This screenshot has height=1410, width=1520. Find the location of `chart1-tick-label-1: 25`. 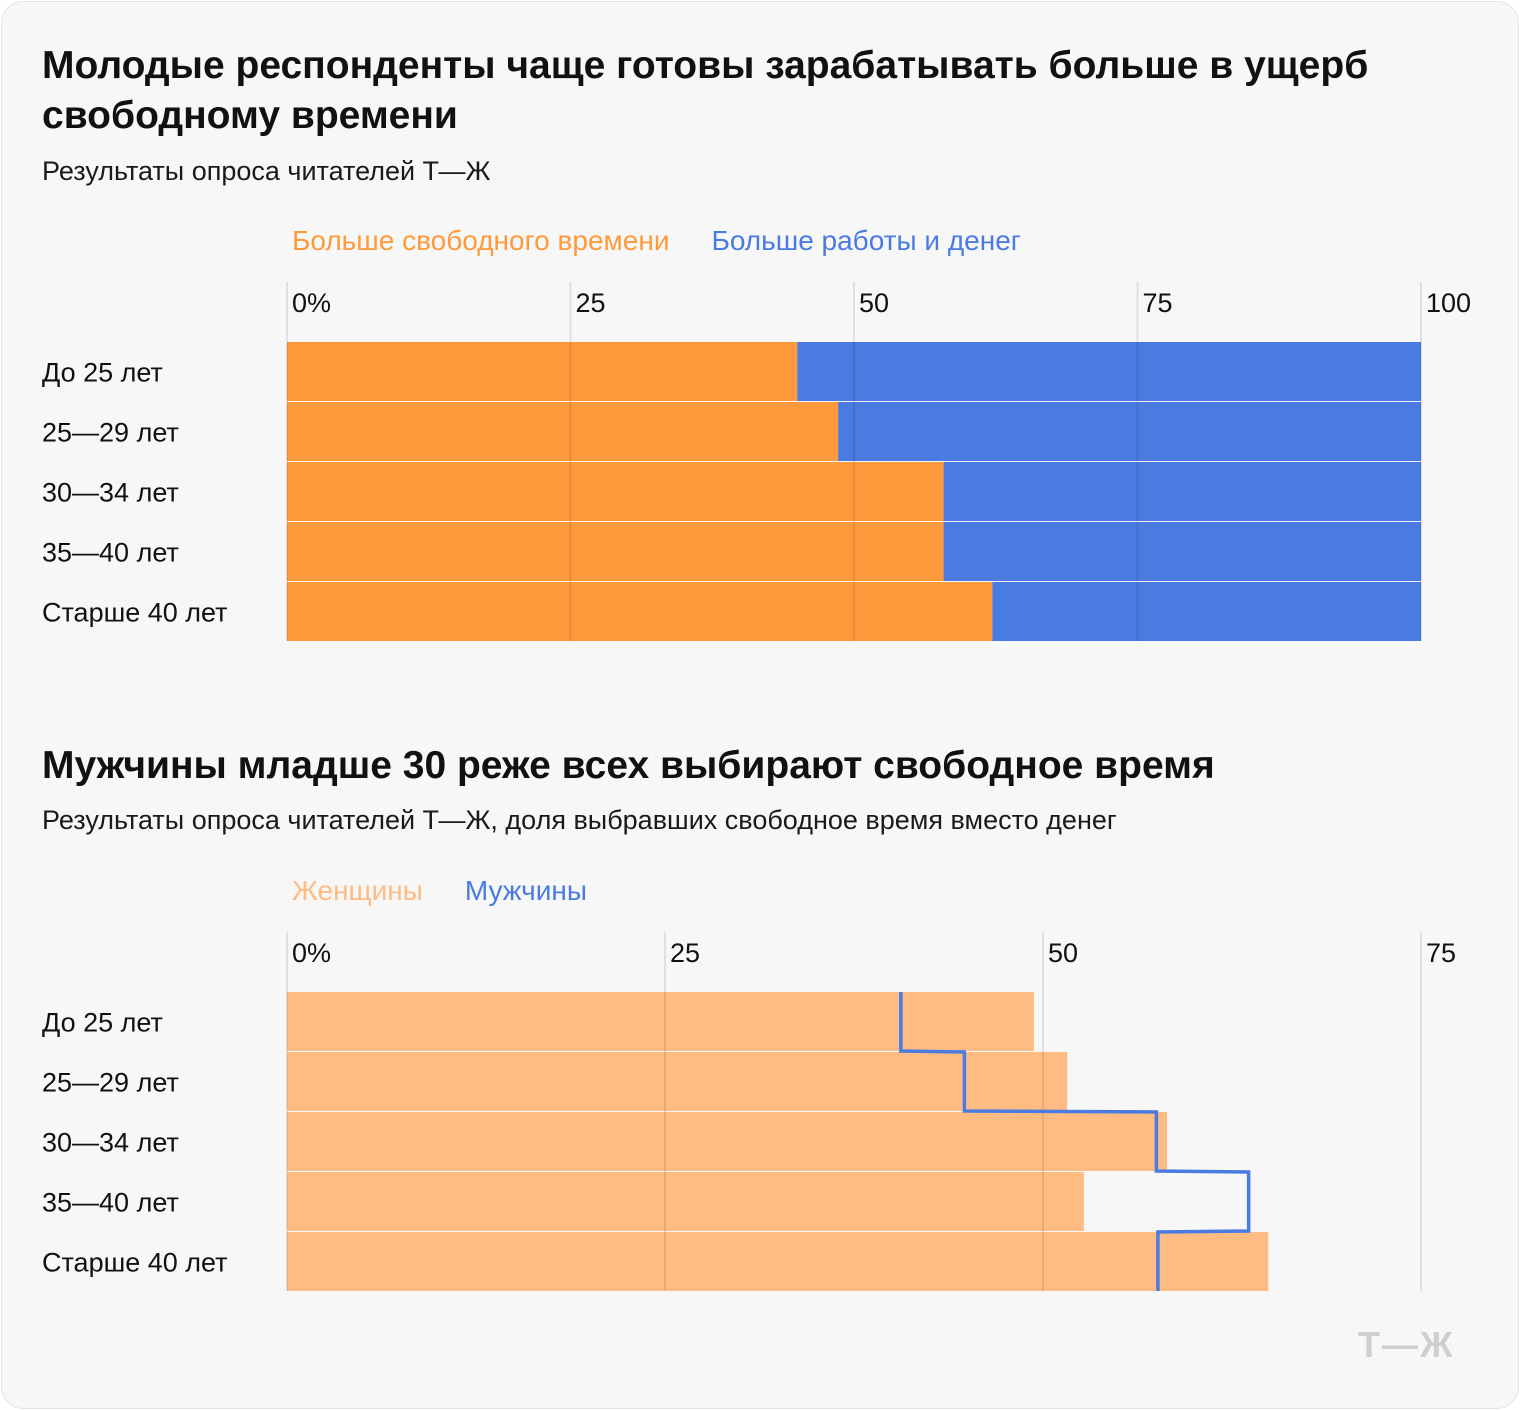

chart1-tick-label-1: 25 is located at coordinates (591, 303).